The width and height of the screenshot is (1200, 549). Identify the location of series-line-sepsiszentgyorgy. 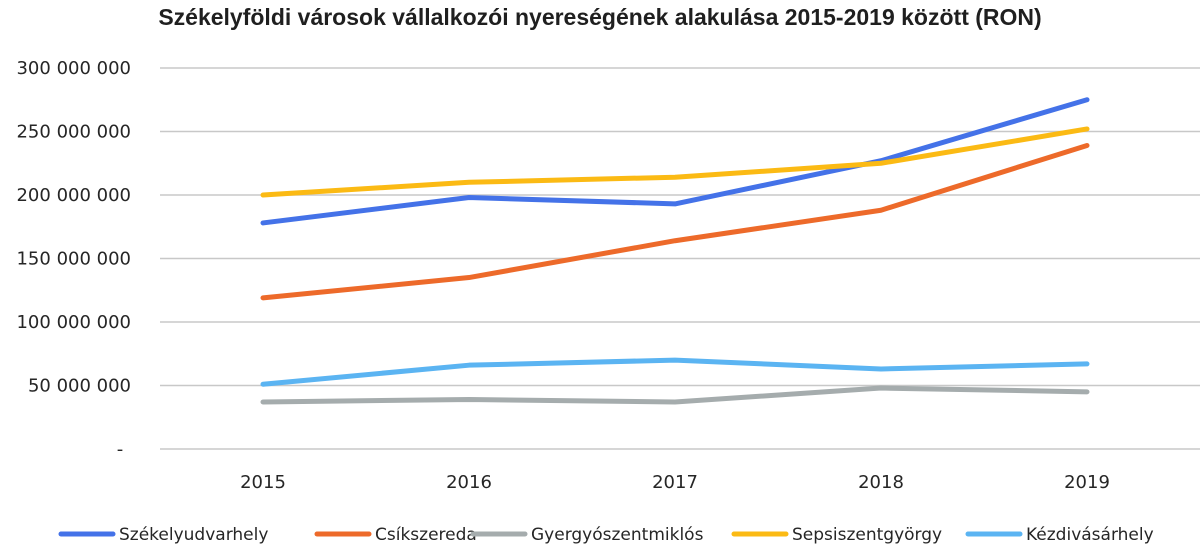
(675, 162).